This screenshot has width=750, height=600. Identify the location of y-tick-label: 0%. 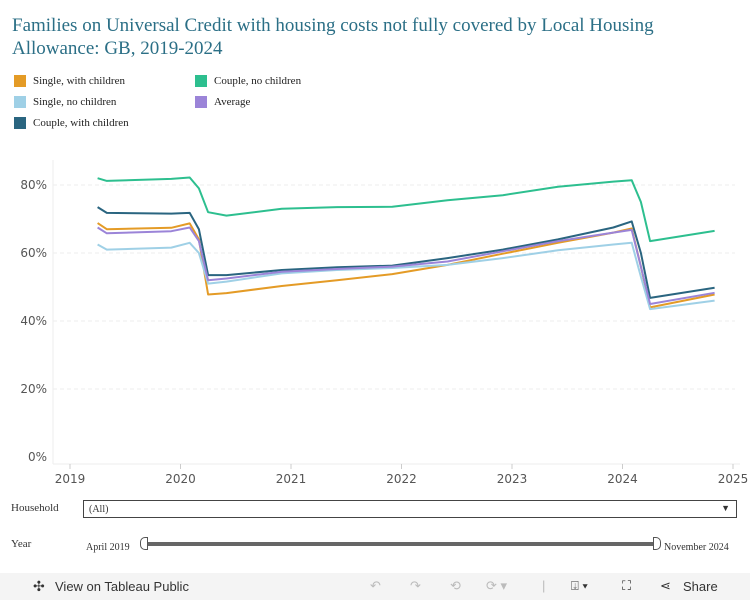
(37, 457).